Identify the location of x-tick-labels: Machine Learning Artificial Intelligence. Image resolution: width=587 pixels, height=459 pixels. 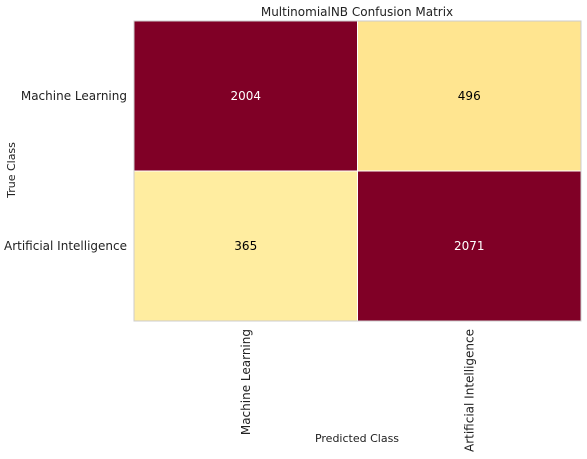
(358, 390).